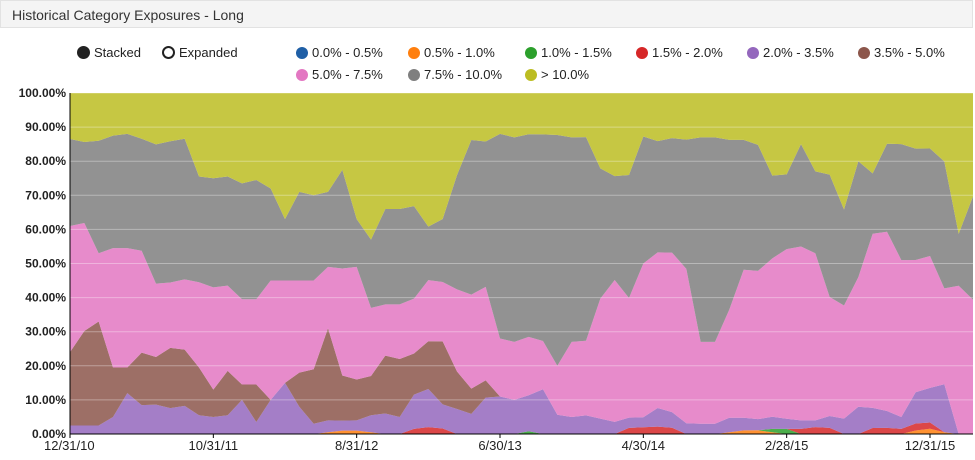 The height and width of the screenshot is (460, 975). I want to click on legend-item-1: 0.5% - 1.0%, so click(451, 52).